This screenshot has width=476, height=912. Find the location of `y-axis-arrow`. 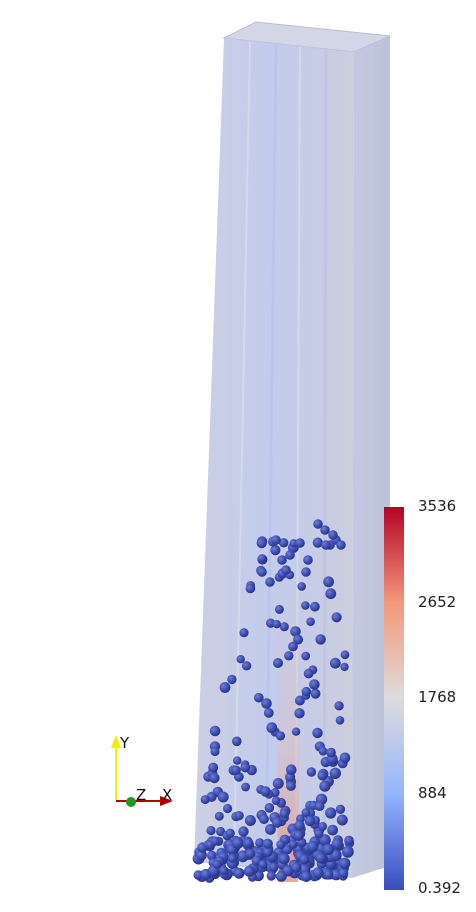

y-axis-arrow is located at coordinates (116, 741).